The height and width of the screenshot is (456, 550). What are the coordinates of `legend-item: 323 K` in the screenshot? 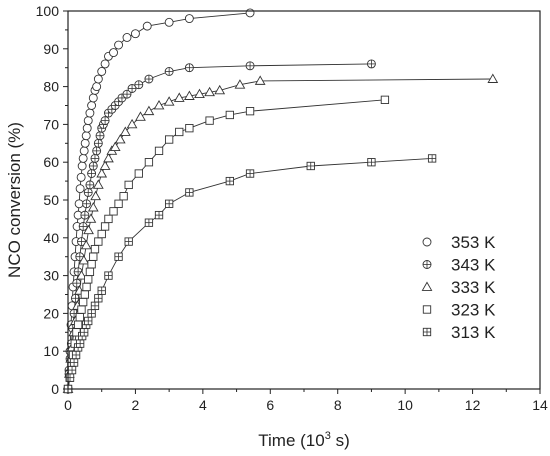 It's located at (459, 310).